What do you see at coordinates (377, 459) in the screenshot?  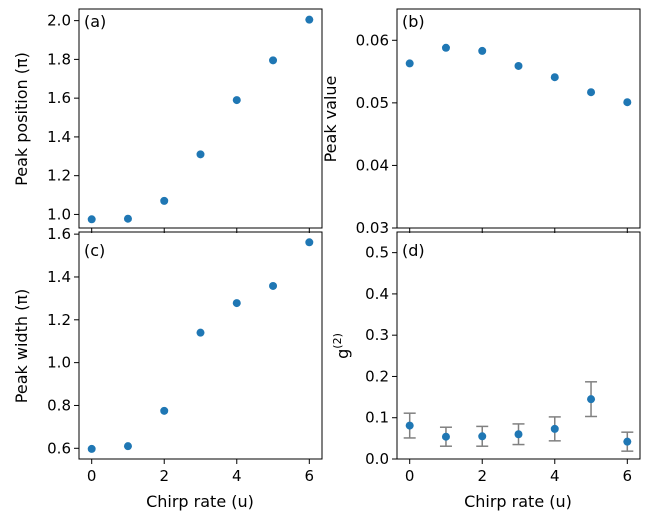 I see `panel-d-ytick-label: 0.0` at bounding box center [377, 459].